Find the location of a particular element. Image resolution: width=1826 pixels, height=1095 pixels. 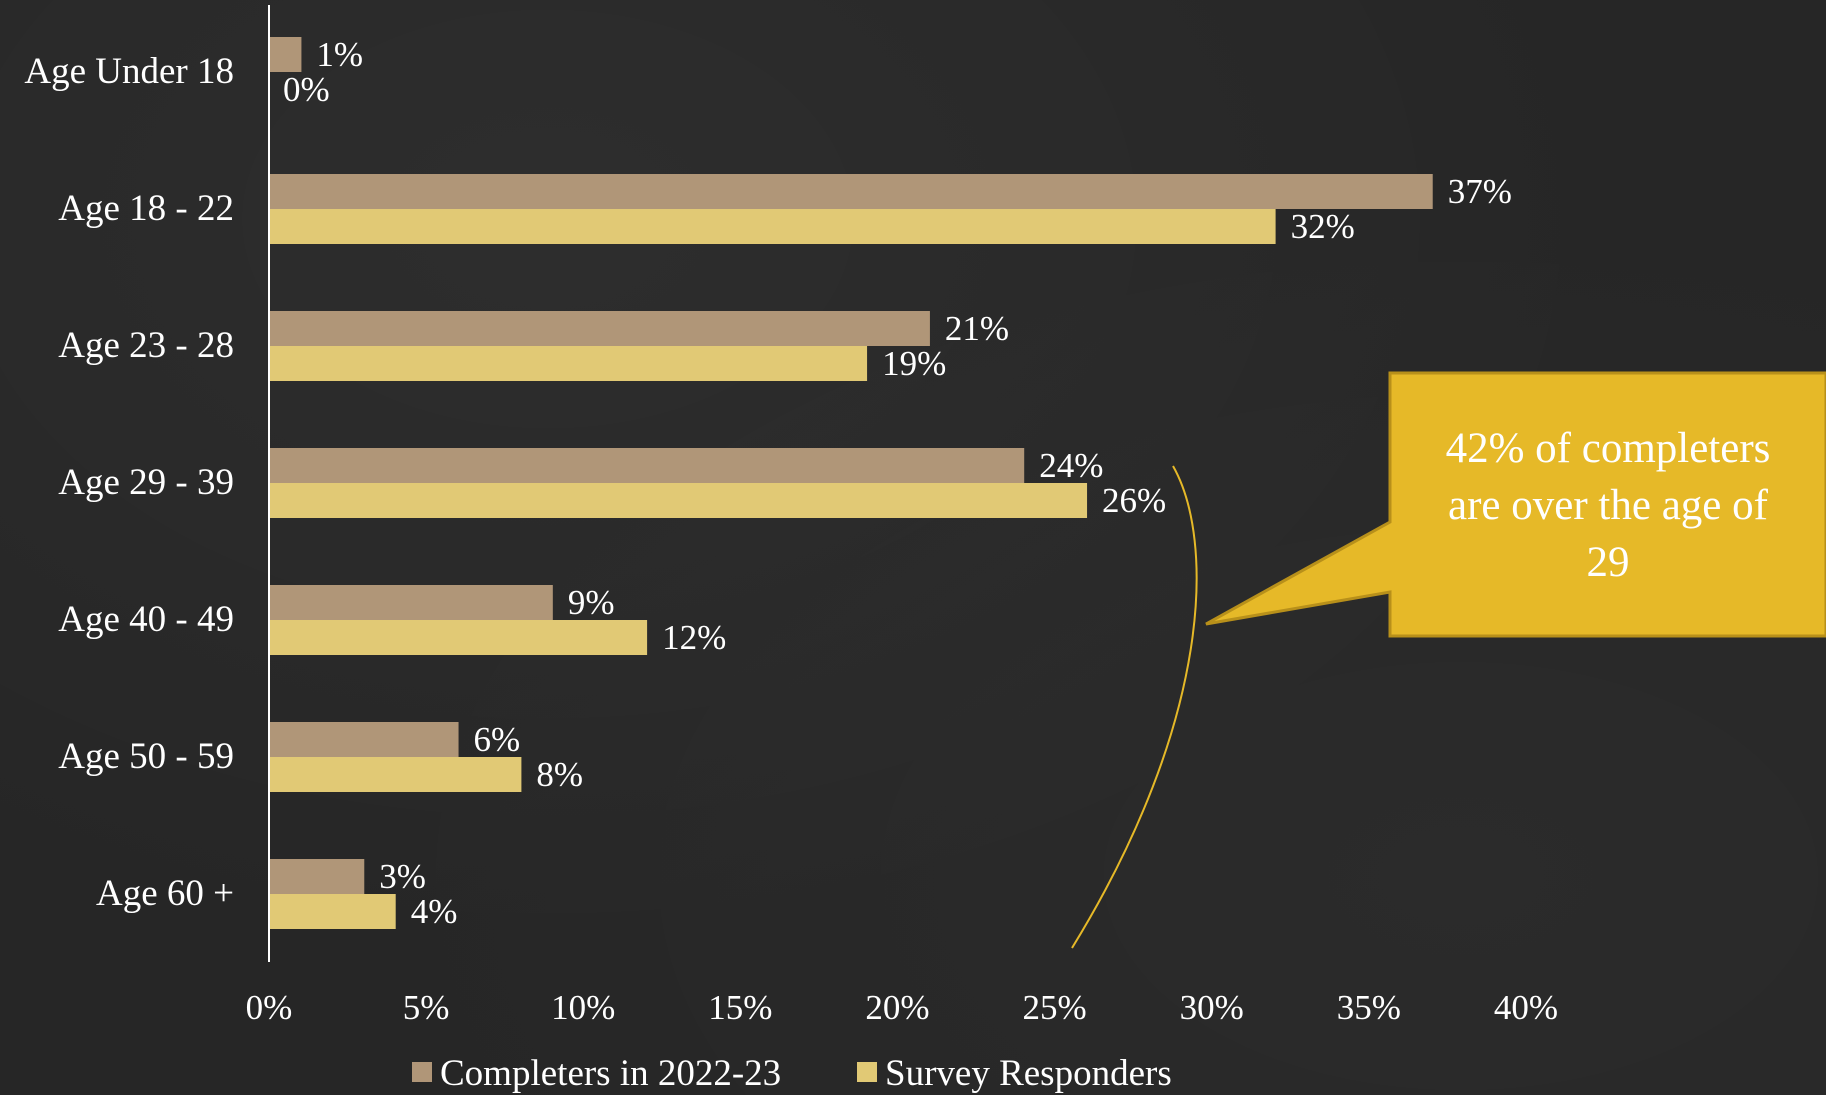

legend: Completers in 2022-23 Survey Responders is located at coordinates (792, 1073).